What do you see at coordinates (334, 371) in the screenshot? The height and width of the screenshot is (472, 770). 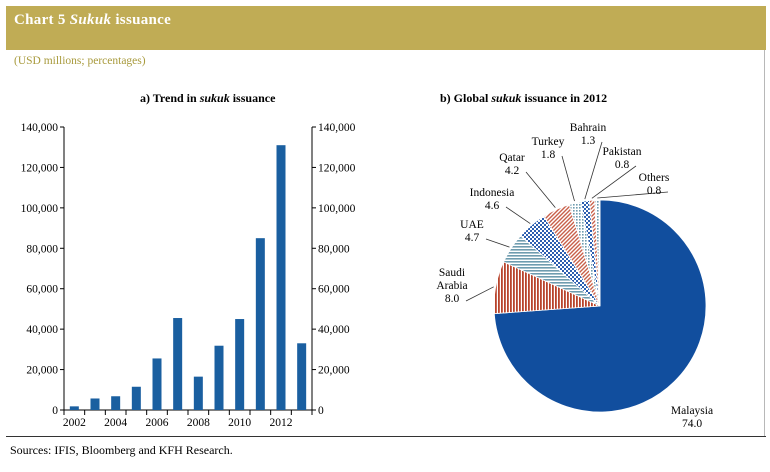 I see `y-tick-label-right: 20,000` at bounding box center [334, 371].